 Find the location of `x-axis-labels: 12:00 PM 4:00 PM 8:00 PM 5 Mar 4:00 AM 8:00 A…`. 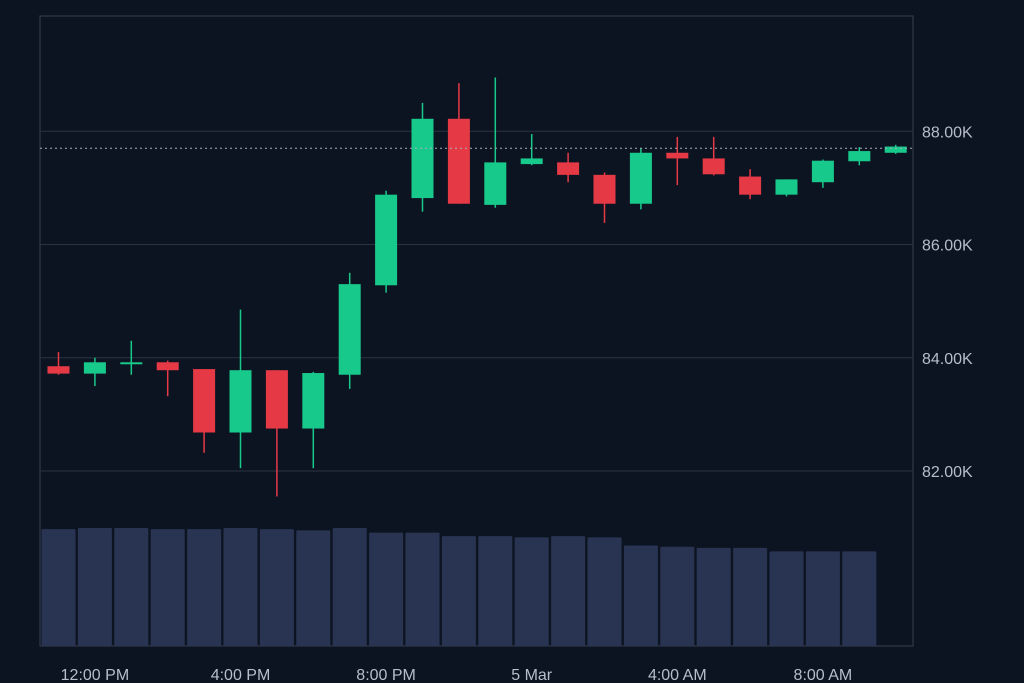

x-axis-labels: 12:00 PM 4:00 PM 8:00 PM 5 Mar 4:00 AM 8:00 A… is located at coordinates (457, 675).